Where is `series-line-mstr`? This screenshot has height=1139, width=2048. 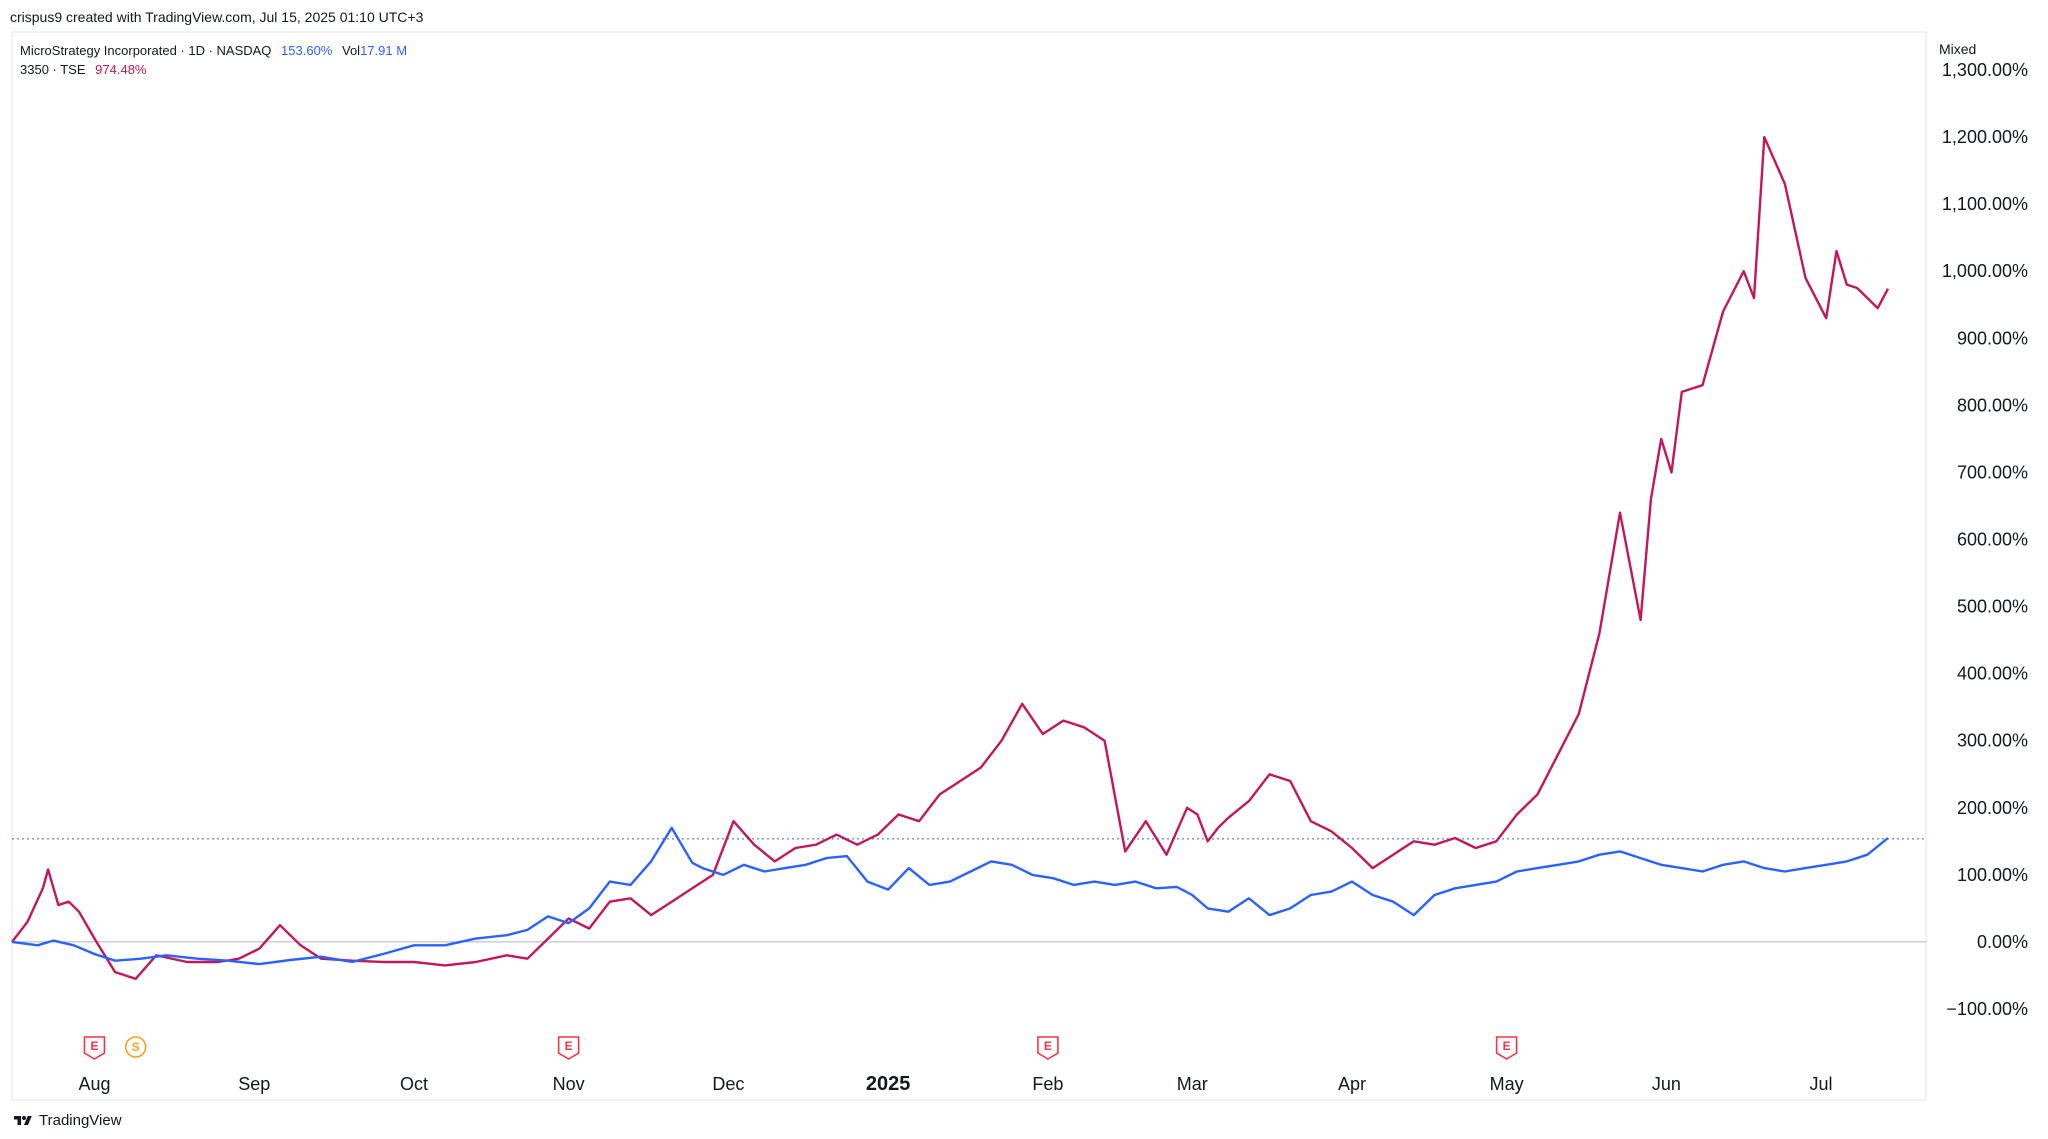
series-line-mstr is located at coordinates (950, 896).